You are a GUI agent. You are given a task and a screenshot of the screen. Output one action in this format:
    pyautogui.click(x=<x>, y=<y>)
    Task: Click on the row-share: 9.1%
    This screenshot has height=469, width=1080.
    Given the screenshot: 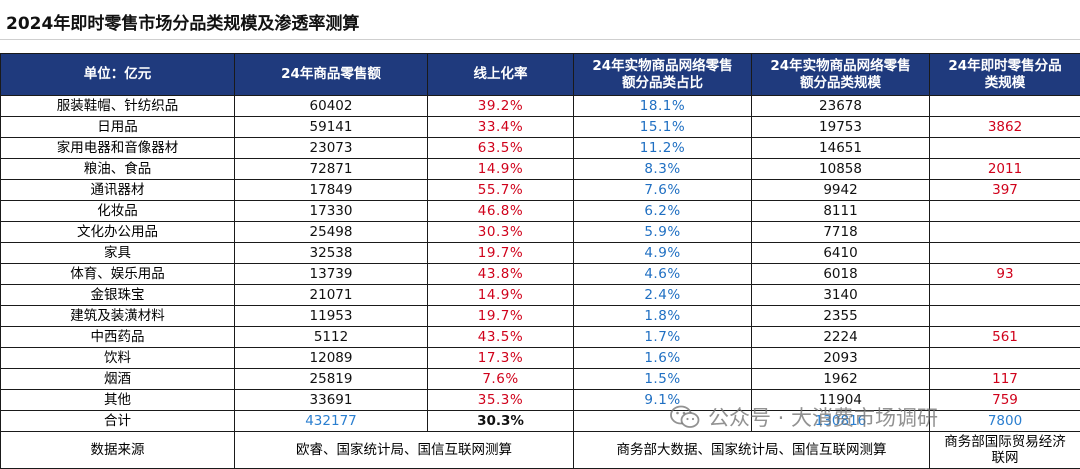 What is the action you would take?
    pyautogui.click(x=663, y=400)
    